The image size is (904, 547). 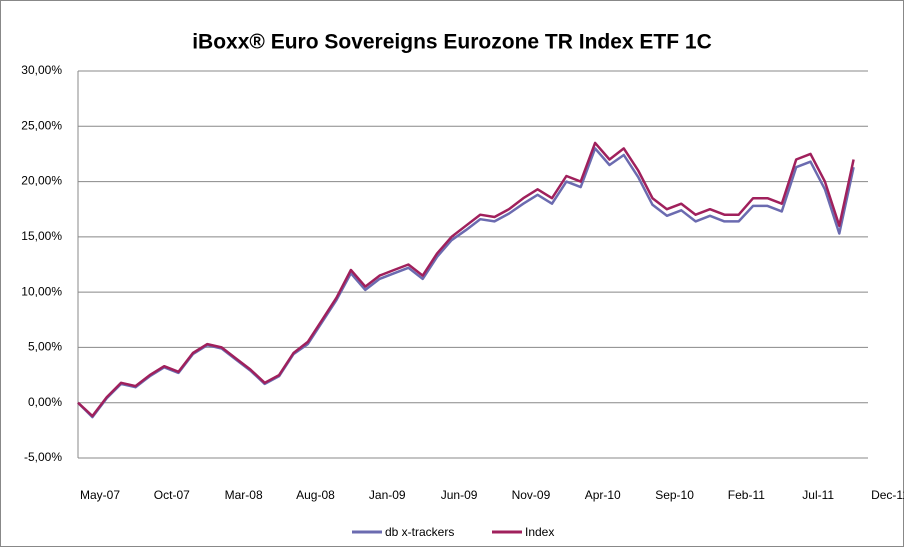 I want to click on x-tick-label: Oct-07, so click(x=172, y=495).